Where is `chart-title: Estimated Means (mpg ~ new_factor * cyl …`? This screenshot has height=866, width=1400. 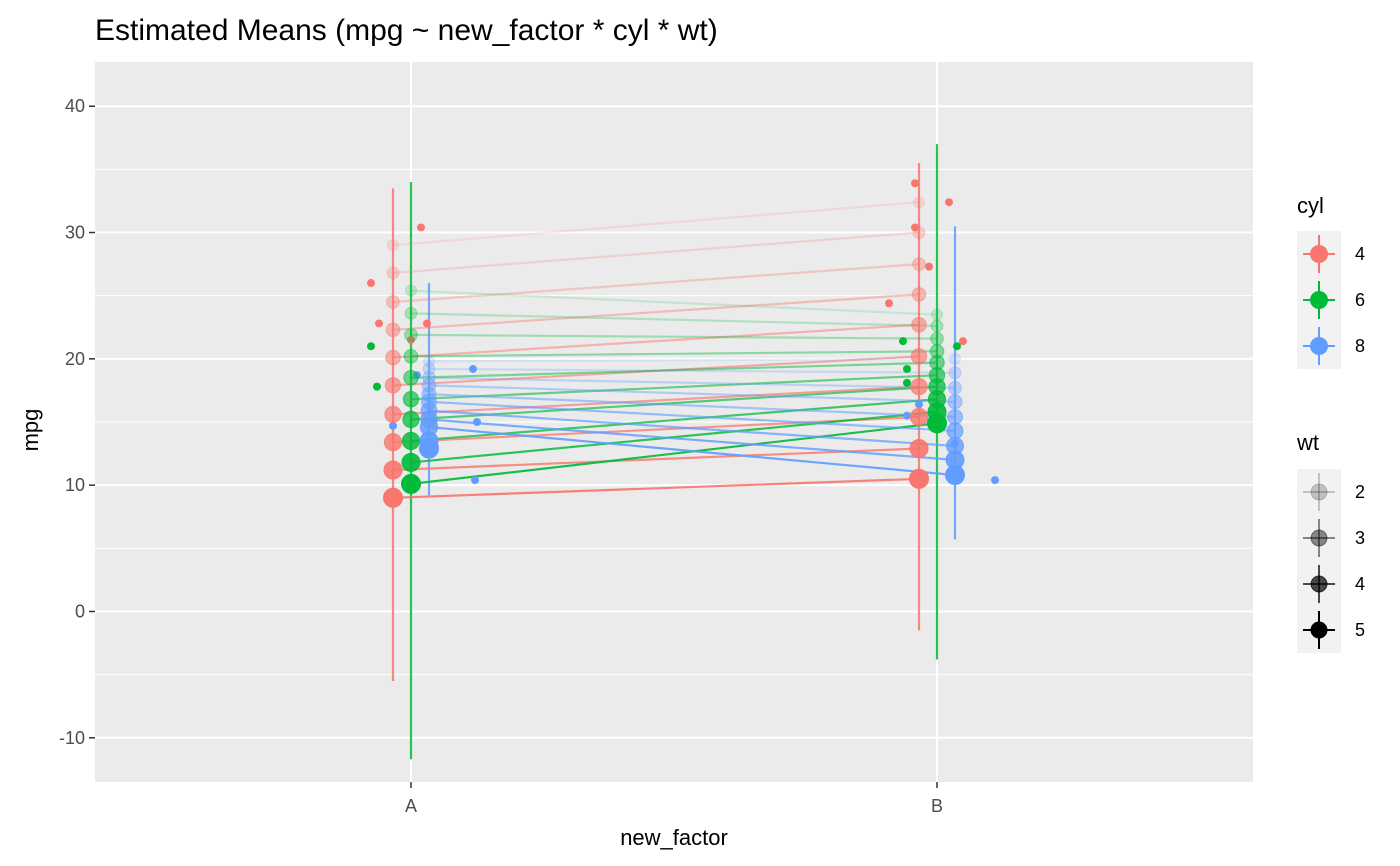 chart-title: Estimated Means (mpg ~ new_factor * cyl … is located at coordinates (406, 30).